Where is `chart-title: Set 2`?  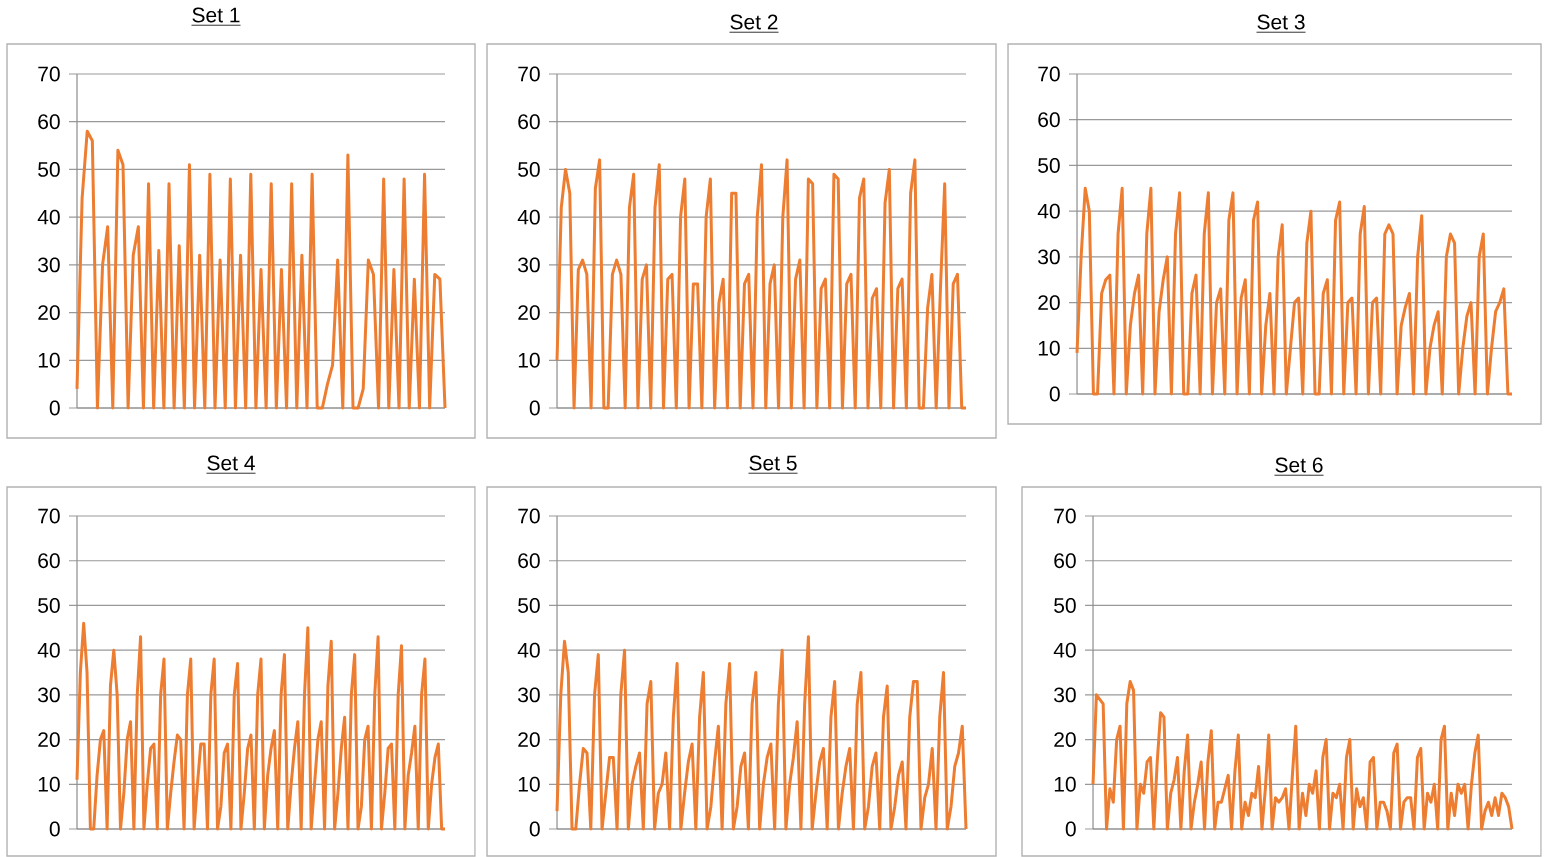 chart-title: Set 2 is located at coordinates (754, 22).